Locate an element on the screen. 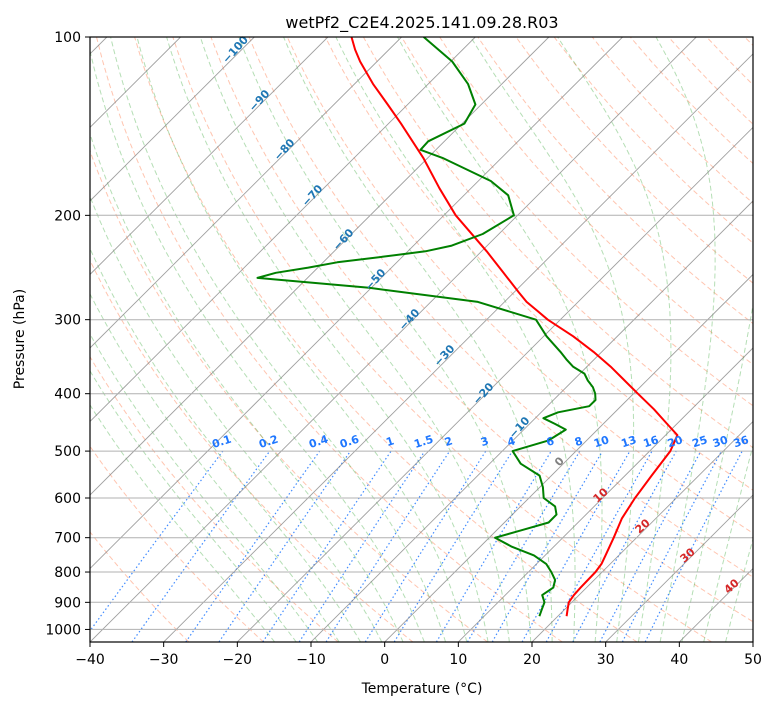  x-tick-label: 50 is located at coordinates (753, 660).